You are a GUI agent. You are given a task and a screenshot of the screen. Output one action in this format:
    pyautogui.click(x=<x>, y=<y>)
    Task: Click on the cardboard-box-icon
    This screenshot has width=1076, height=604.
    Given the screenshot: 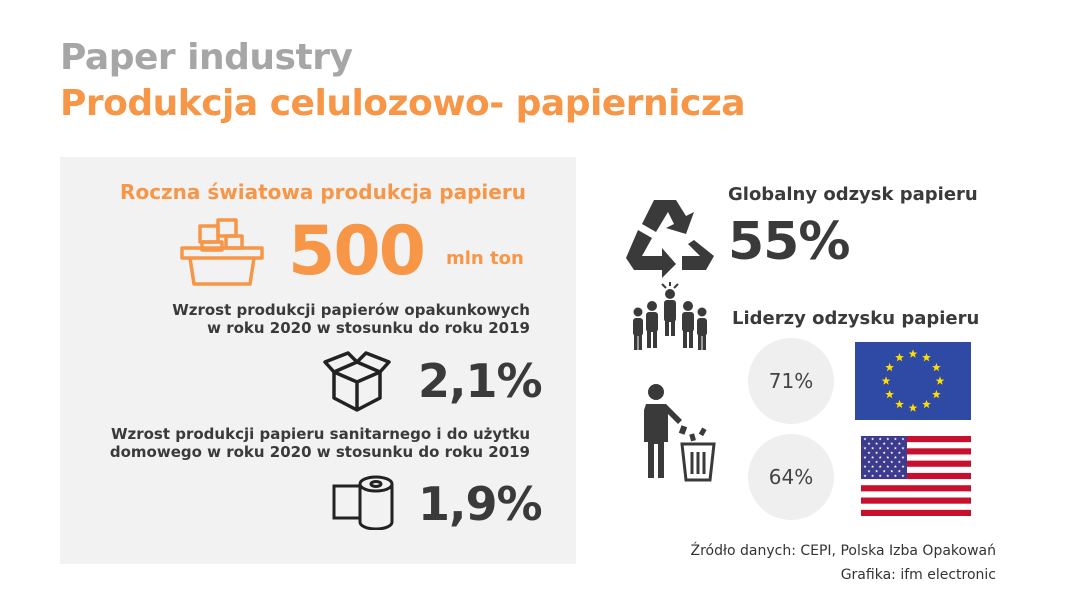 What is the action you would take?
    pyautogui.click(x=357, y=381)
    